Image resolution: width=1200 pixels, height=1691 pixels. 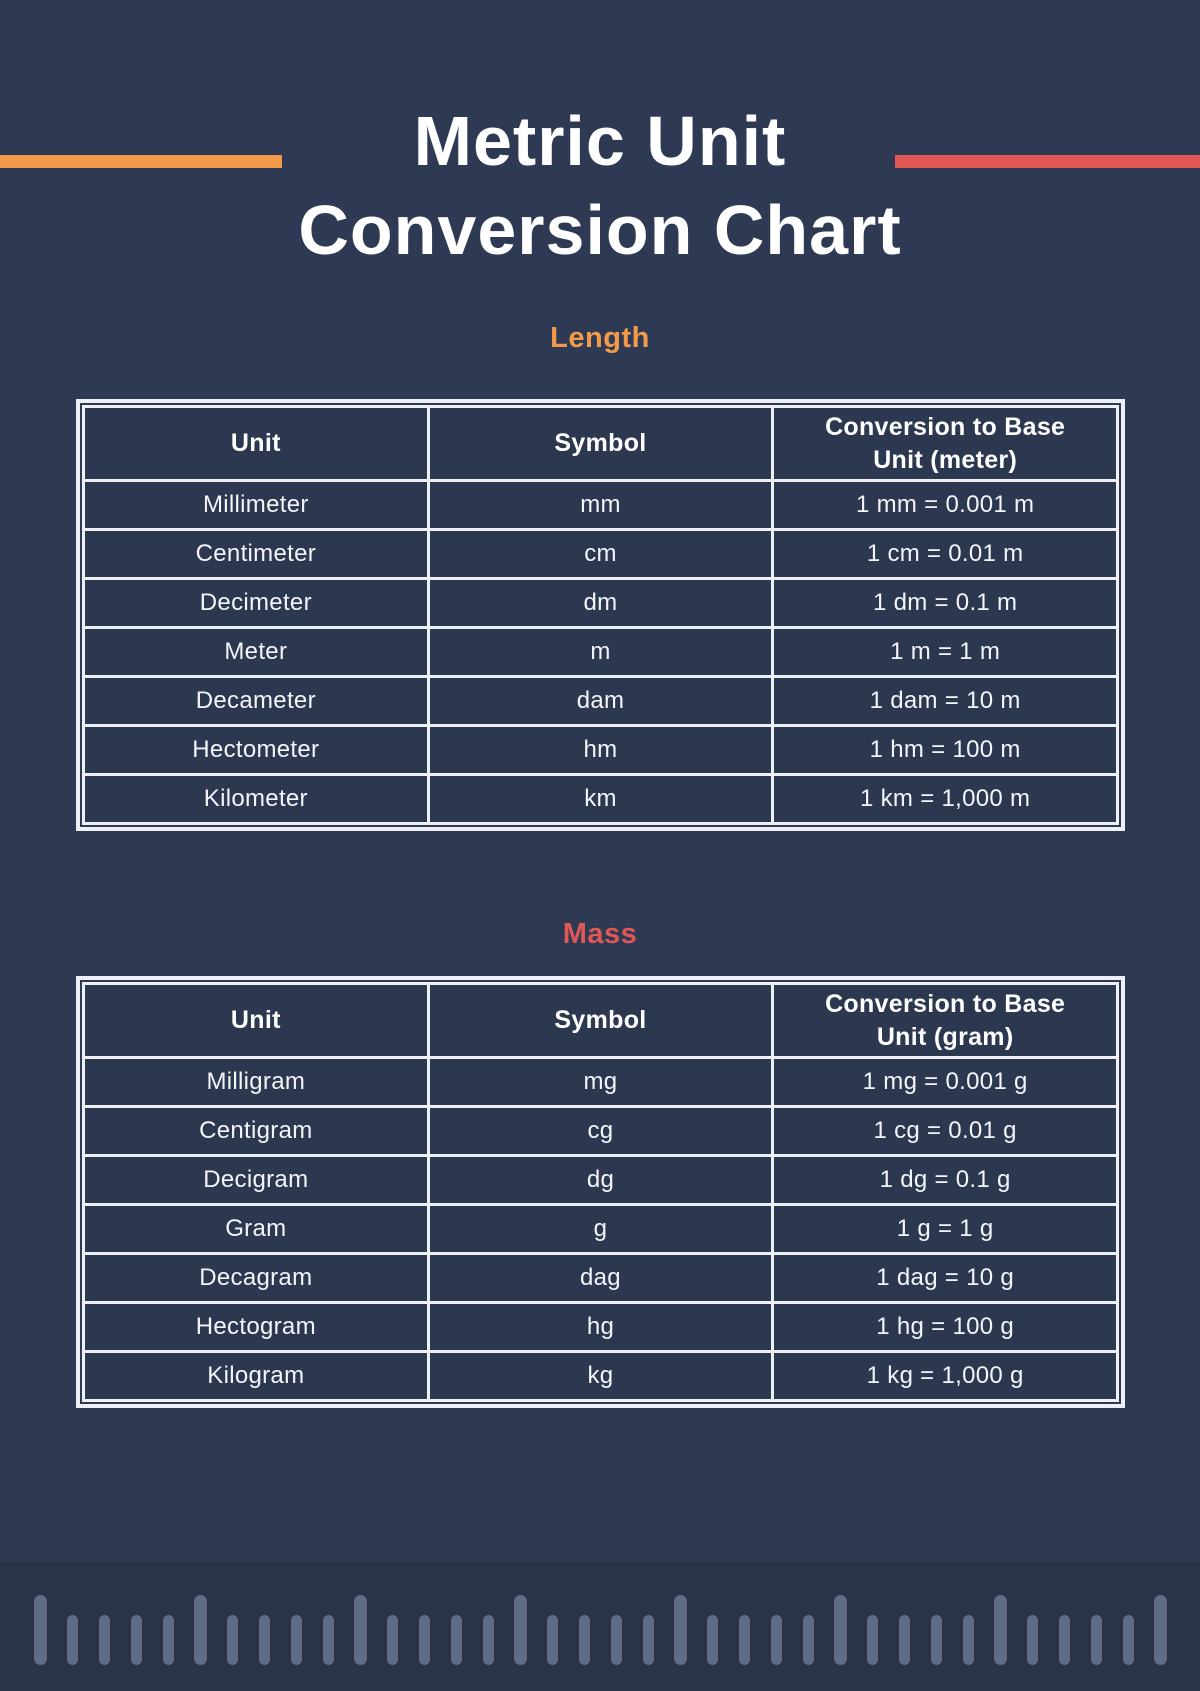 I want to click on unit-cell: Decimeter, so click(x=256, y=603).